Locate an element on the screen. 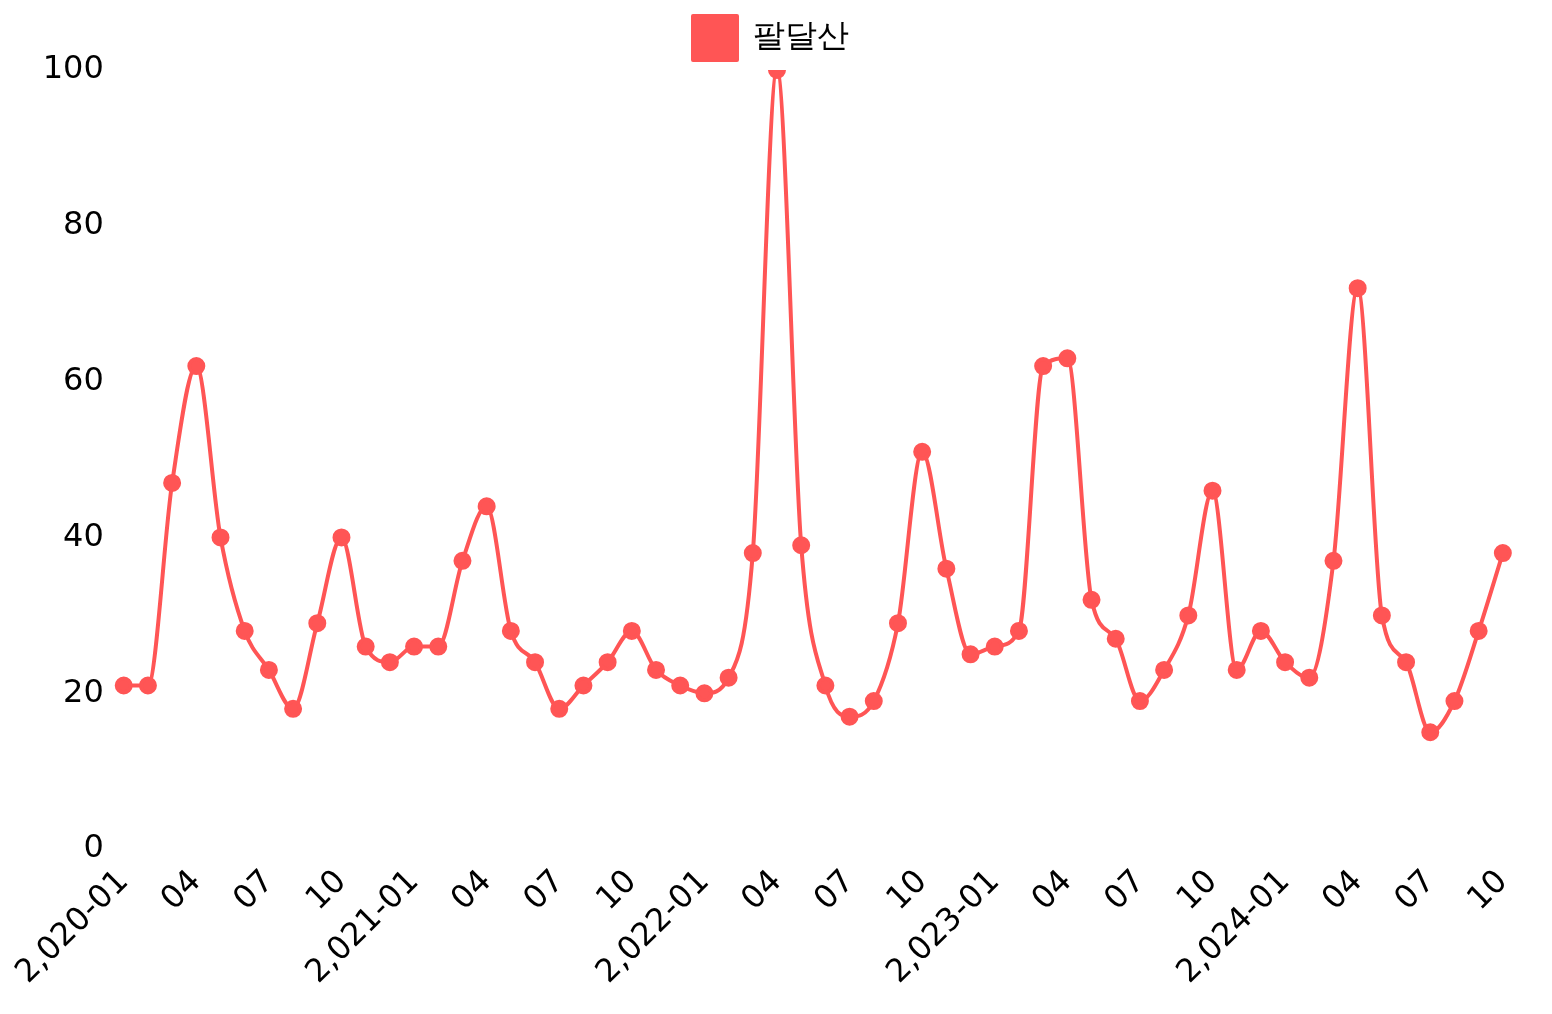 This screenshot has height=1014, width=1552. legend-label: 팔달산 is located at coordinates (801, 35).